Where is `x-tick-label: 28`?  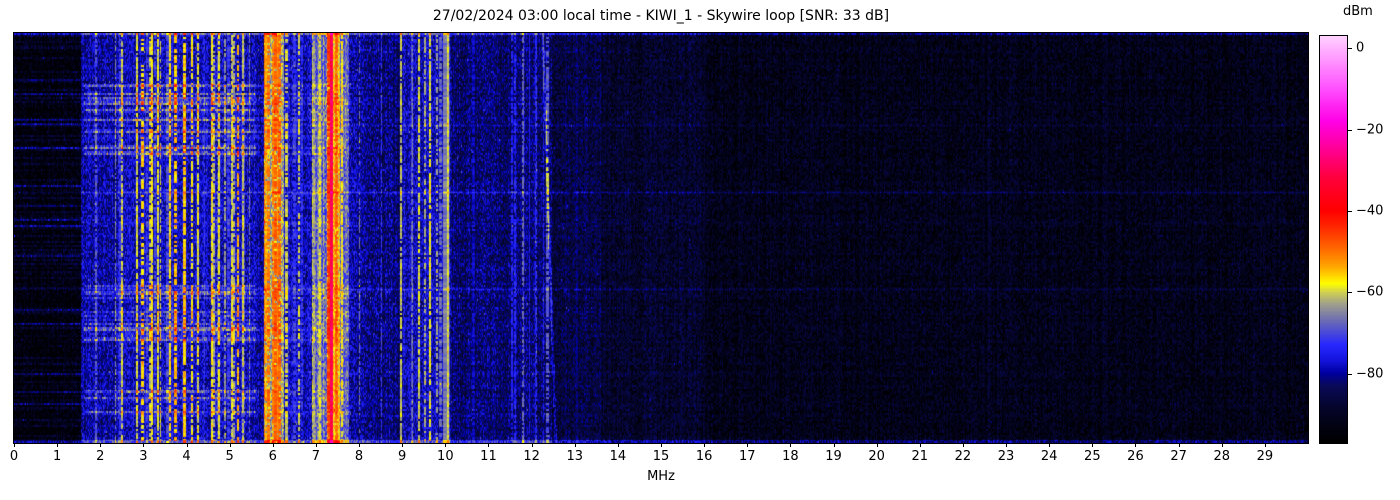 x-tick-label: 28 is located at coordinates (1221, 456).